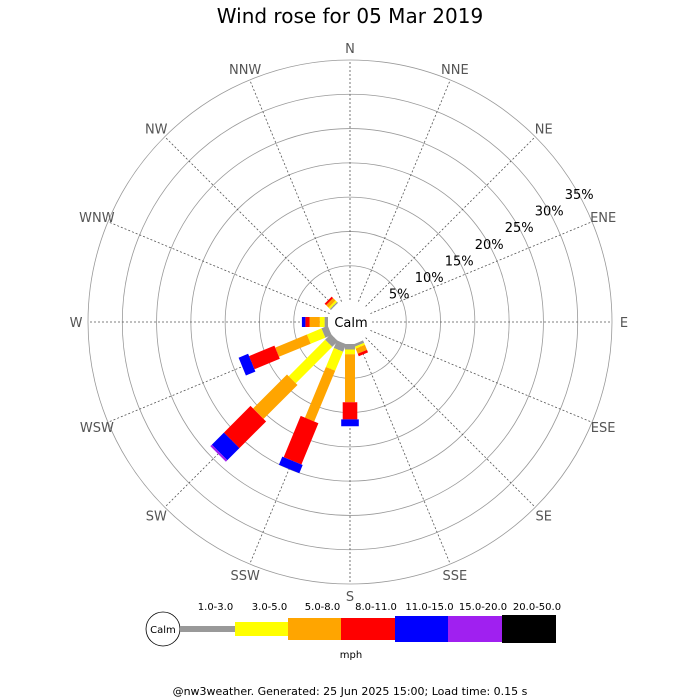 Image resolution: width=700 pixels, height=700 pixels. I want to click on chart-title: Wind rose for 05 Mar 2019, so click(350, 16).